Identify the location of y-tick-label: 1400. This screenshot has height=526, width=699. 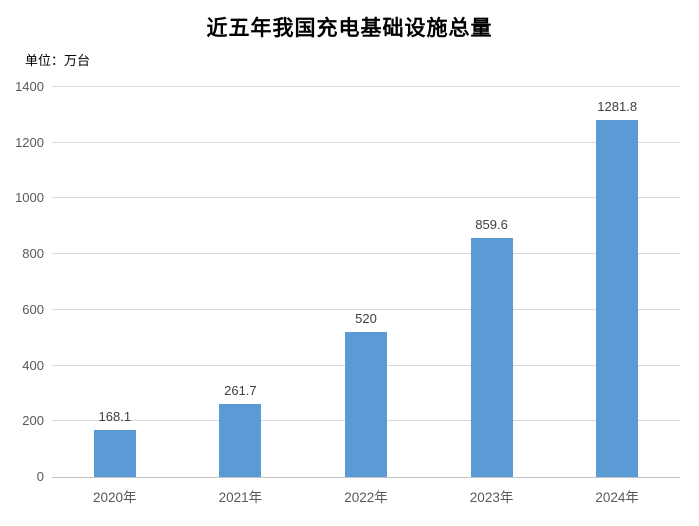
(29, 86).